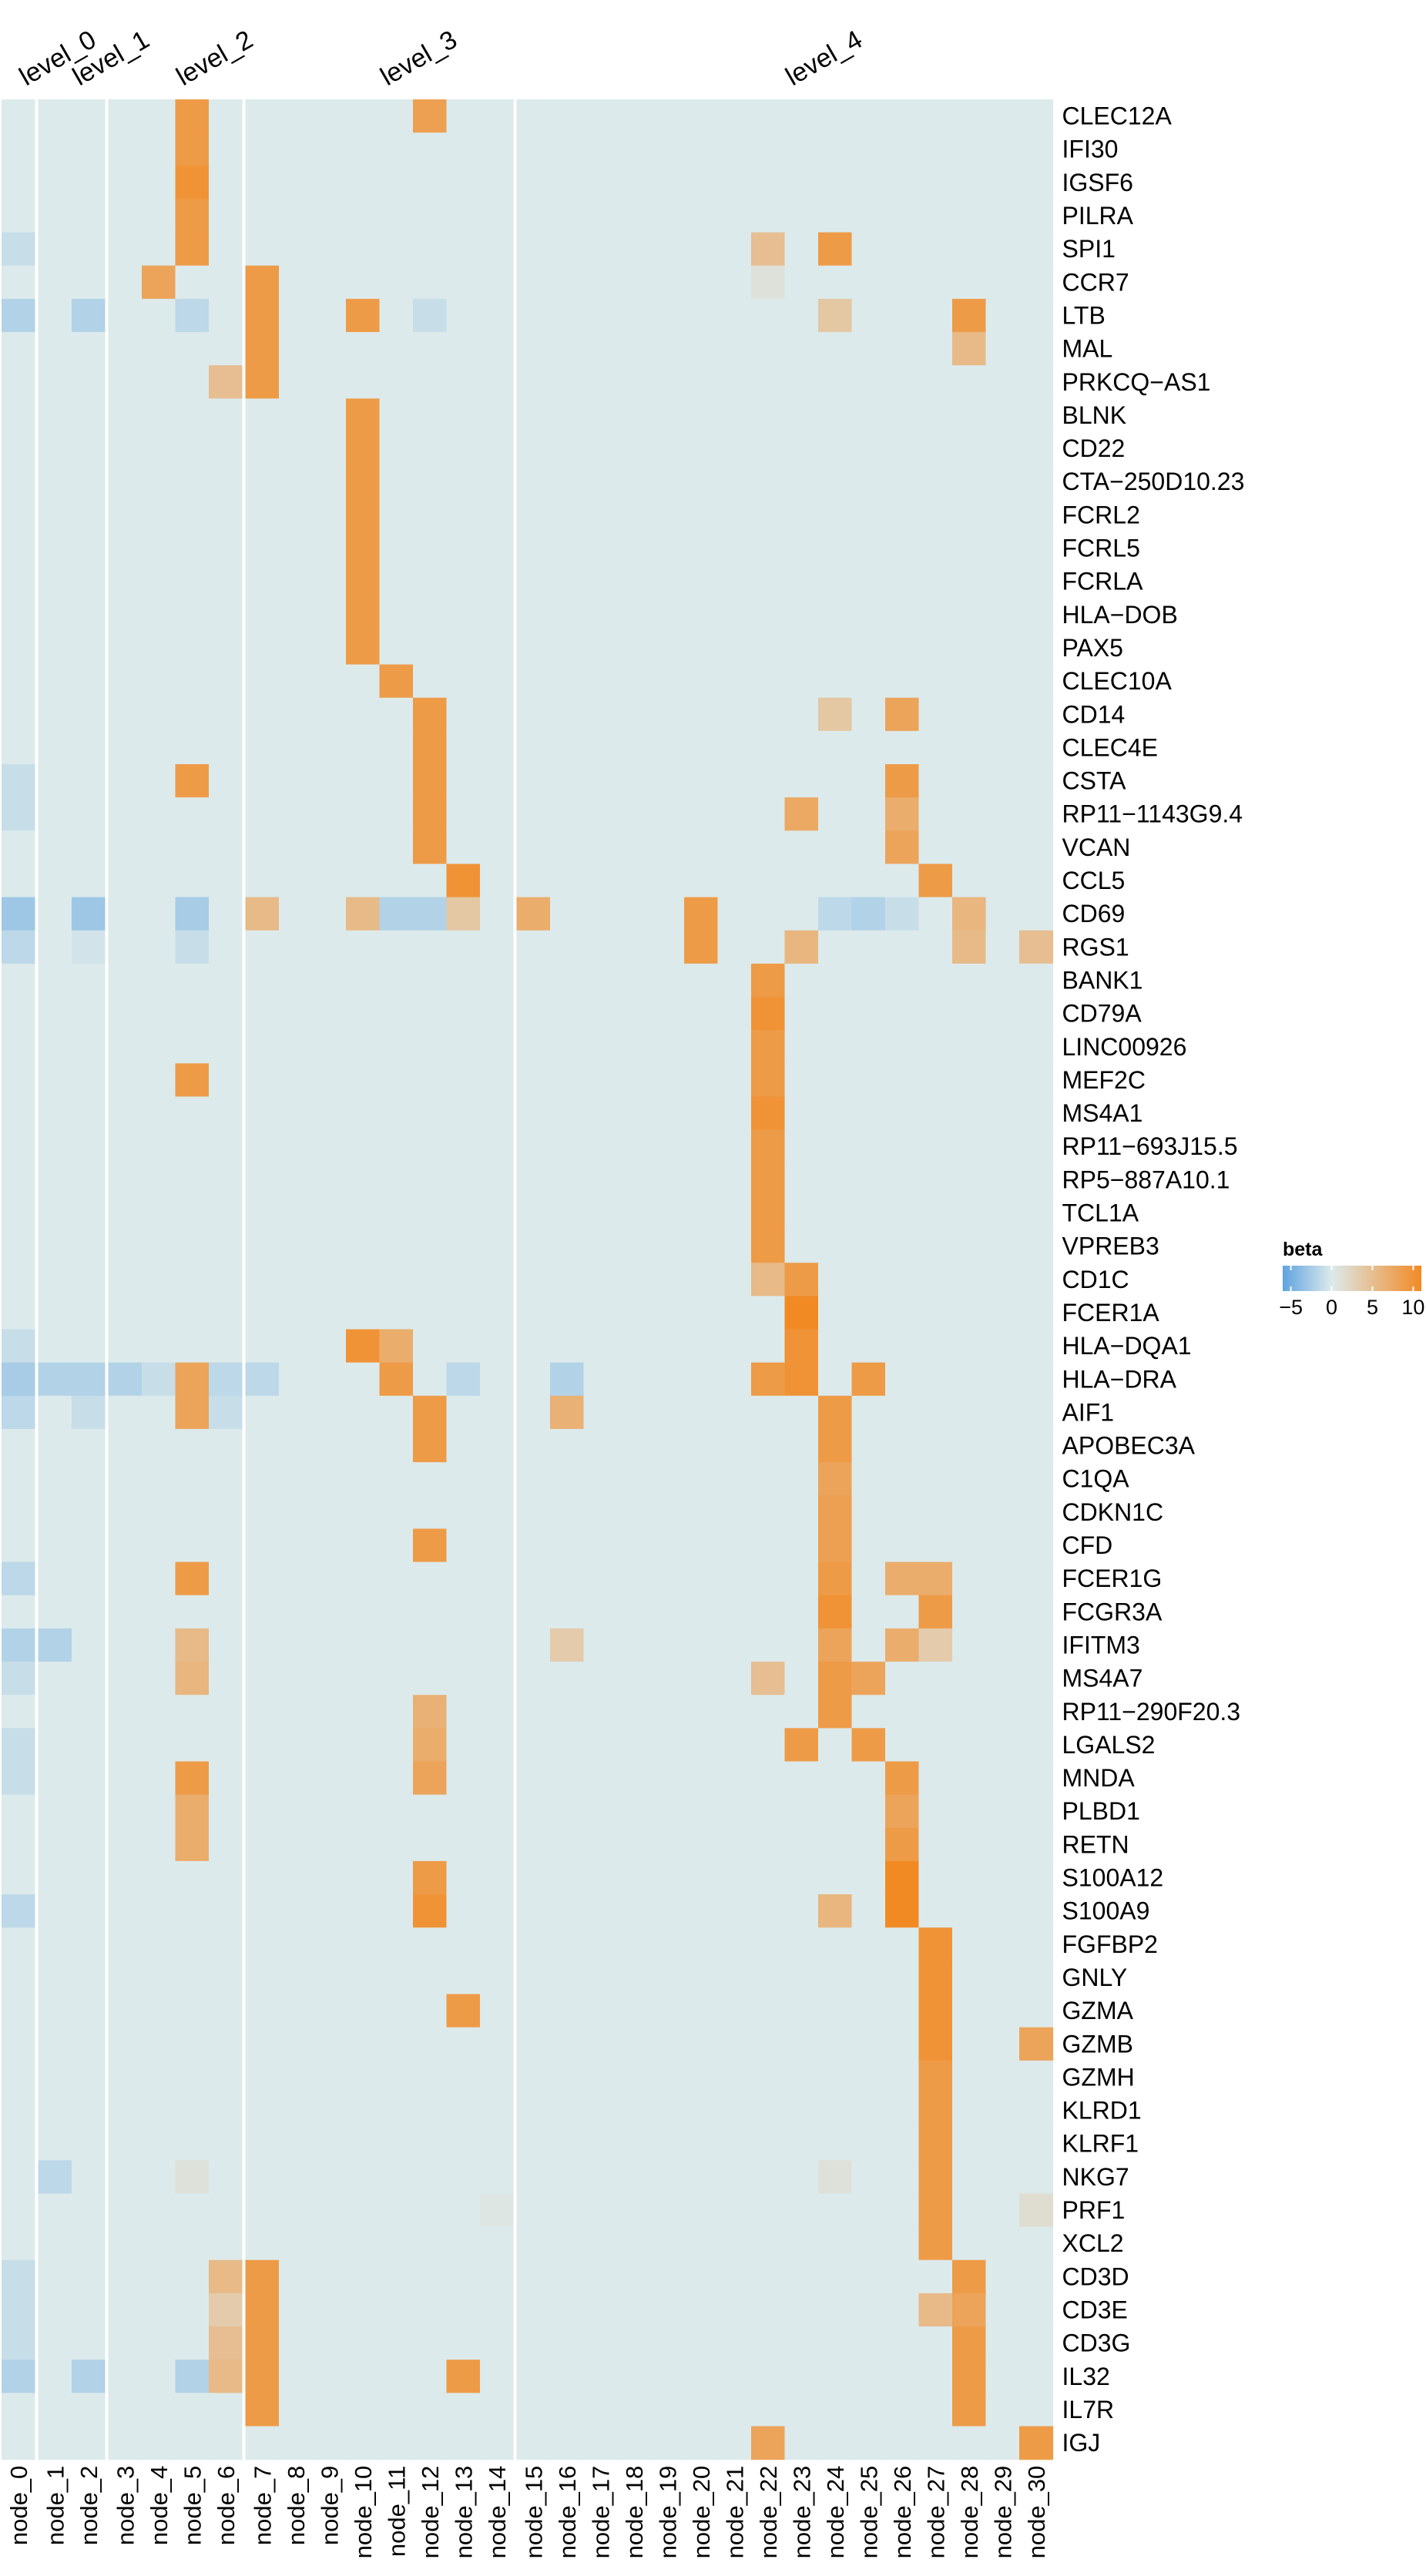  I want to click on row-label: HLA−DRA, so click(1119, 1379).